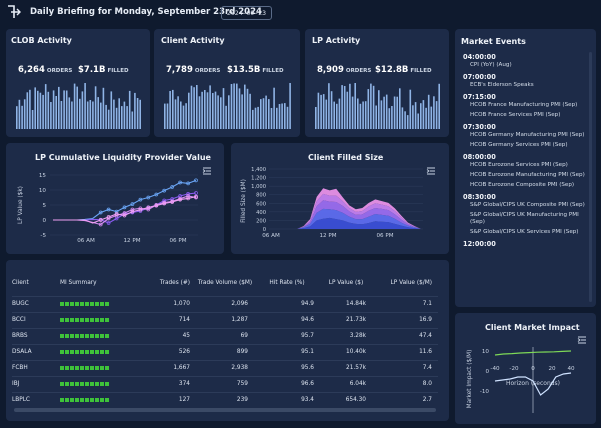 The image size is (601, 428). What do you see at coordinates (502, 85) in the screenshot?
I see `event-item: ECB's Elderson Speaks` at bounding box center [502, 85].